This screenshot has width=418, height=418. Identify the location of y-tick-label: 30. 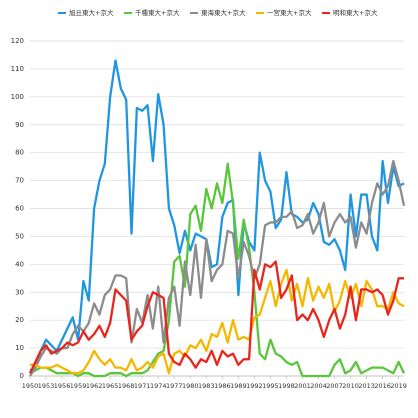
(19, 292).